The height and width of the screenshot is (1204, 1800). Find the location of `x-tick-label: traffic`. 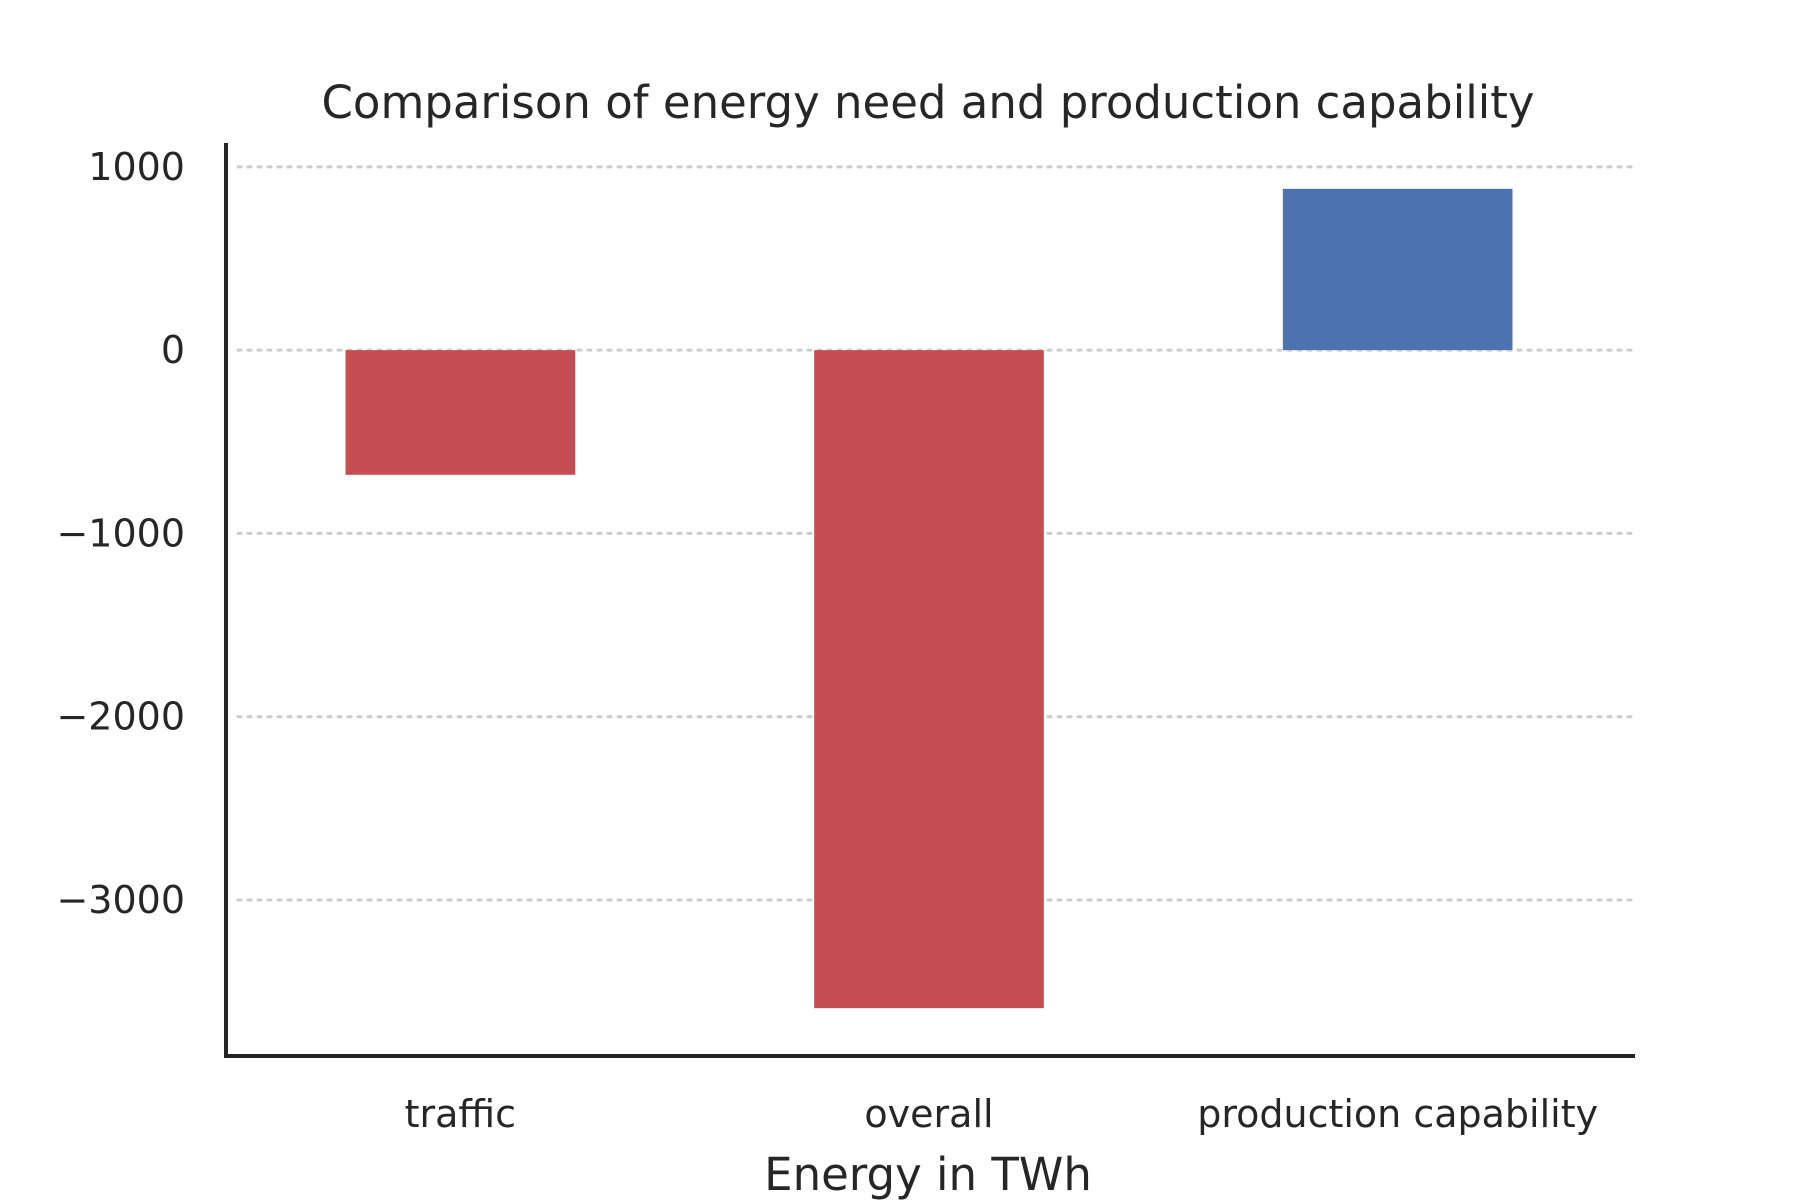

x-tick-label: traffic is located at coordinates (460, 1114).